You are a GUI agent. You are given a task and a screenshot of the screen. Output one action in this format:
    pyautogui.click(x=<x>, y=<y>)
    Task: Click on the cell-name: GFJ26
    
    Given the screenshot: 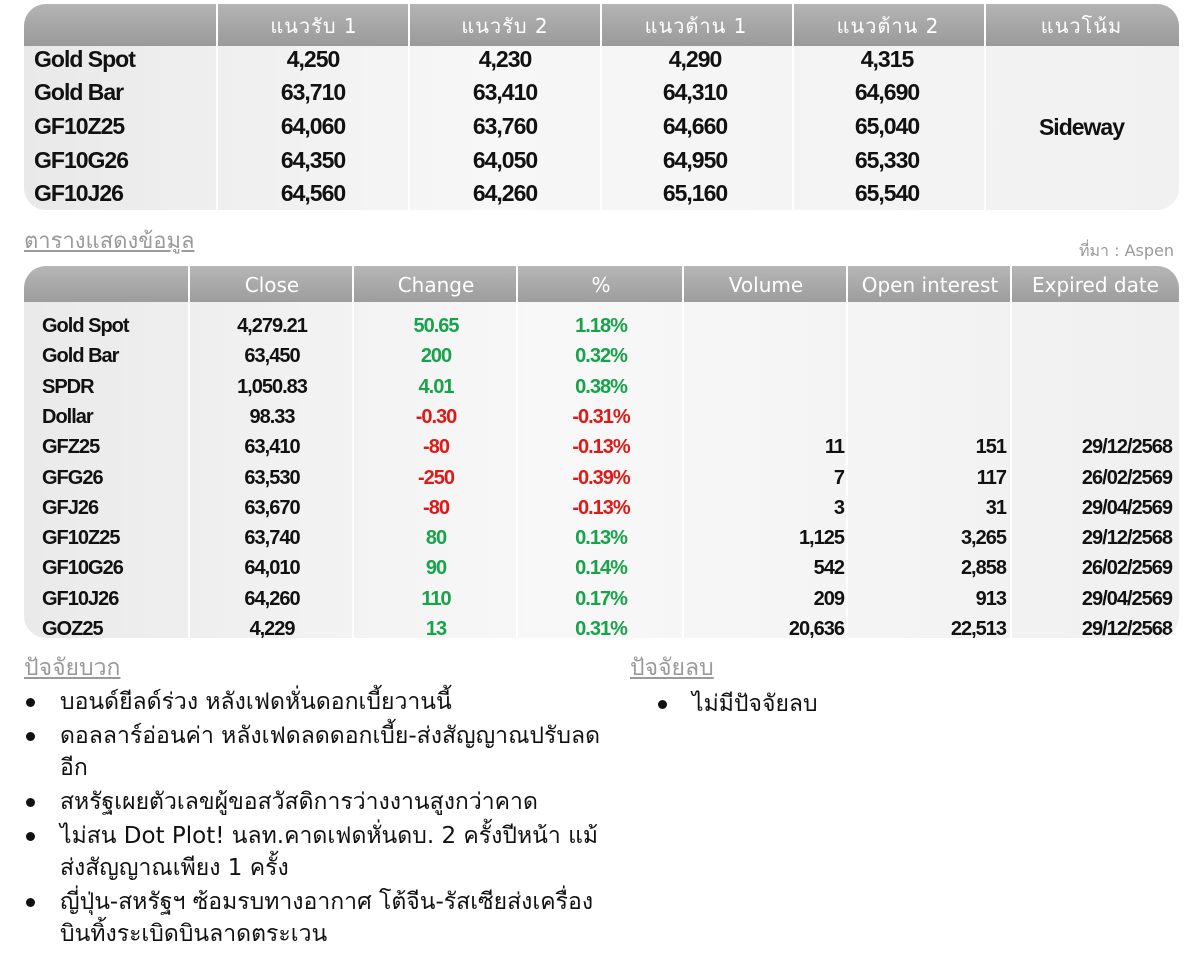 What is the action you would take?
    pyautogui.click(x=70, y=508)
    